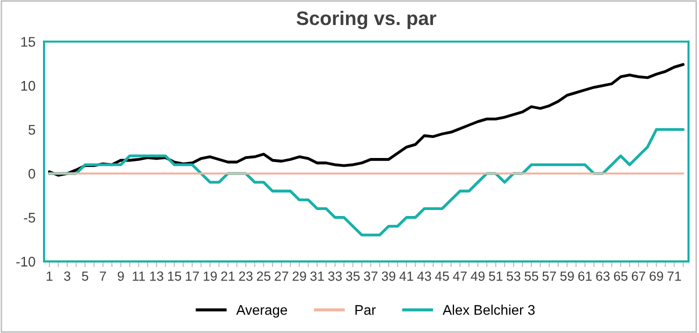 The image size is (699, 333). I want to click on legend-label: Par, so click(365, 310).